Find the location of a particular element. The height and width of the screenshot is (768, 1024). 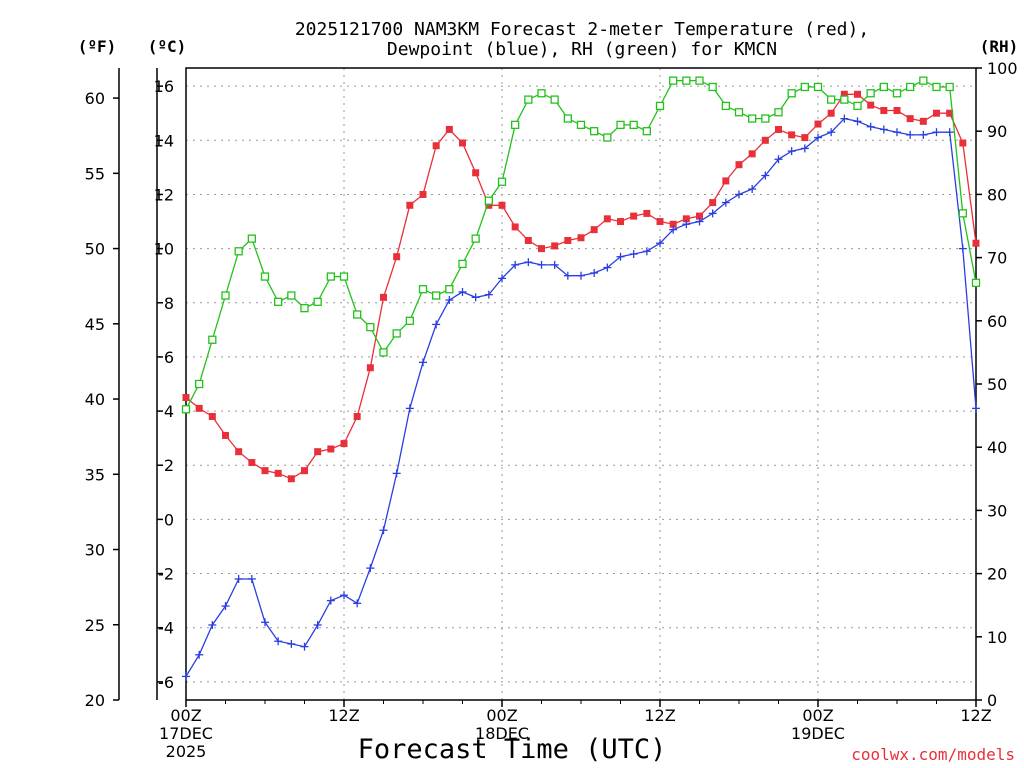

x-tick-label: 2025 is located at coordinates (186, 751).